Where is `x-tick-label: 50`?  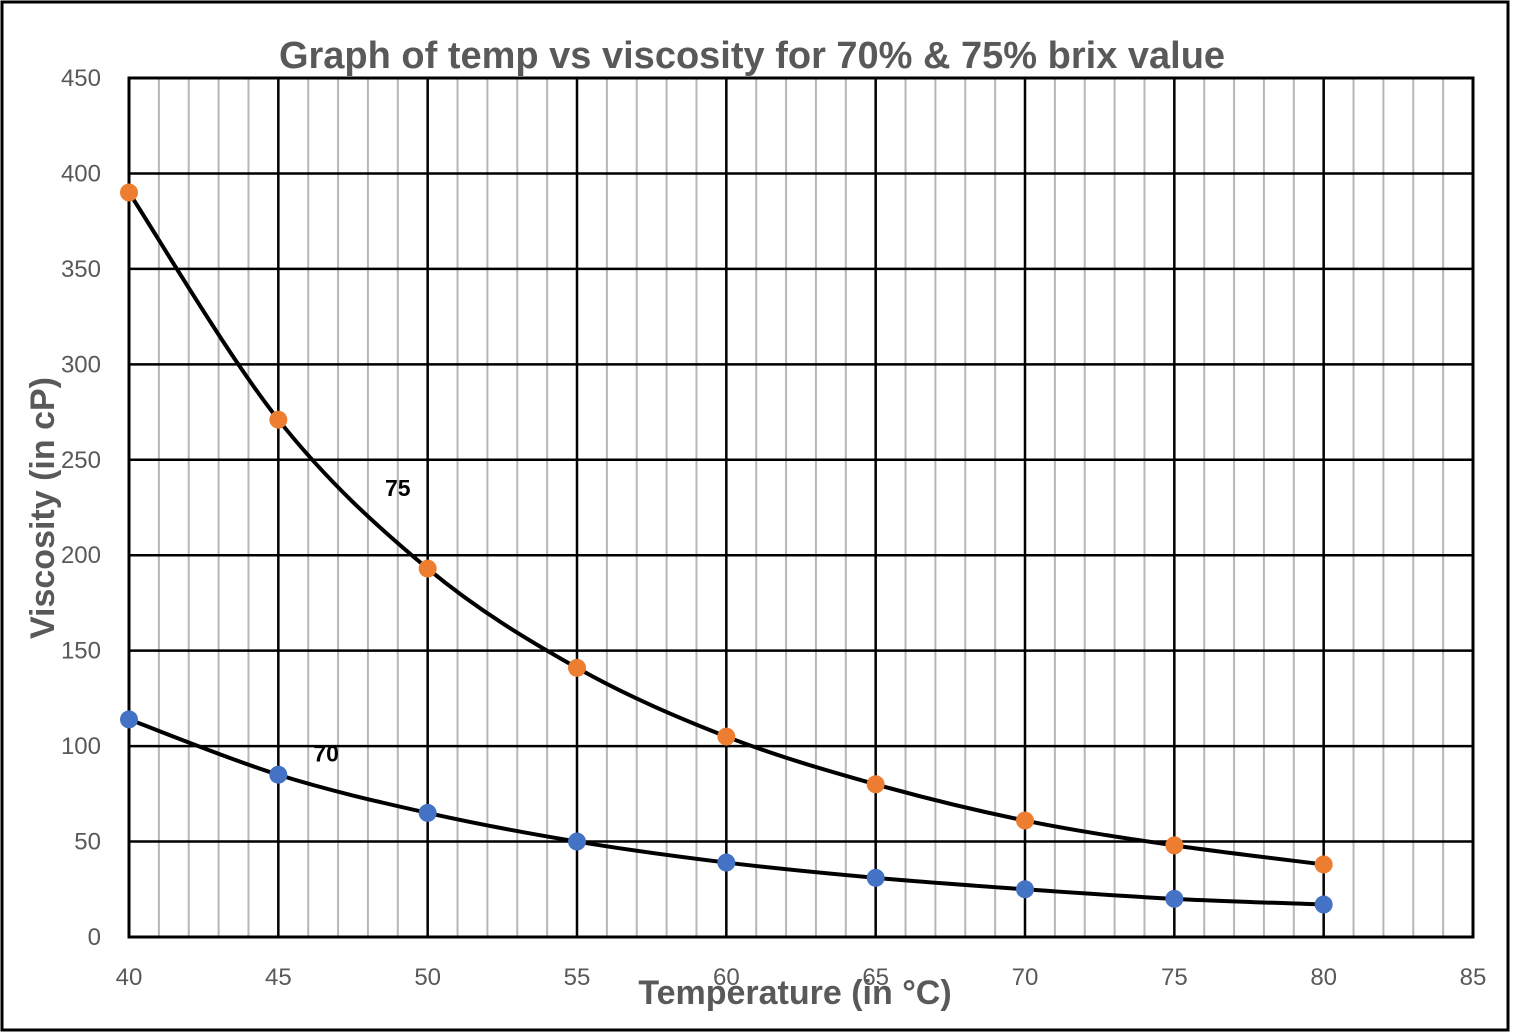
x-tick-label: 50 is located at coordinates (427, 977).